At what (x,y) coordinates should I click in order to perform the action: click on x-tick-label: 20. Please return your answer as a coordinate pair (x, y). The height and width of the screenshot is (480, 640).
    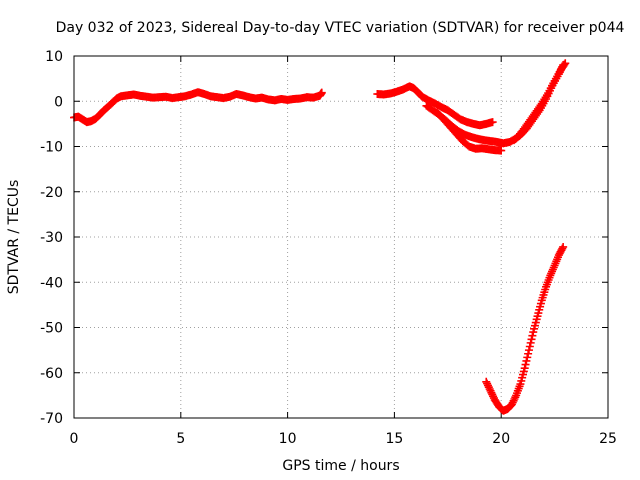
    Looking at the image, I should click on (501, 439).